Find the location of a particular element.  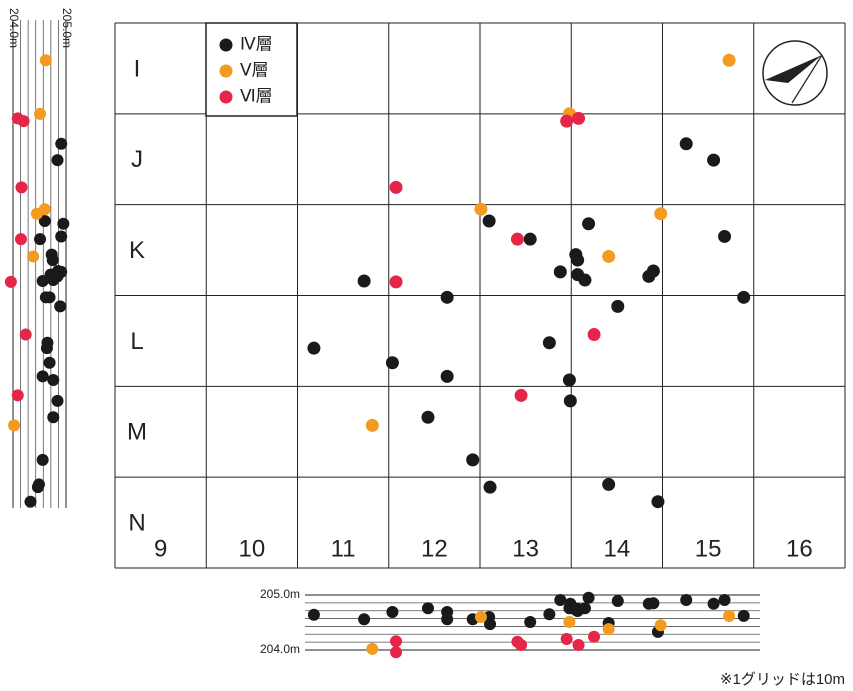

profile-tick-label: 204.0m is located at coordinates (14, 28).